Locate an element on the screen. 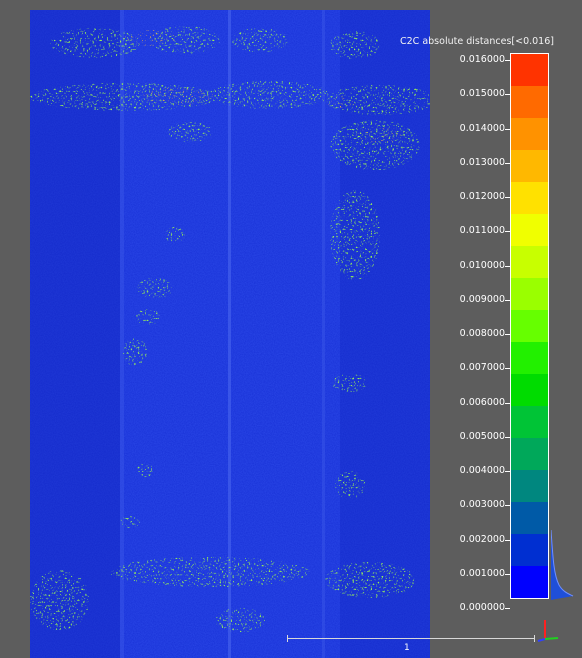 The image size is (582, 658). color-scale-tick-label: 0.009000 is located at coordinates (482, 299).